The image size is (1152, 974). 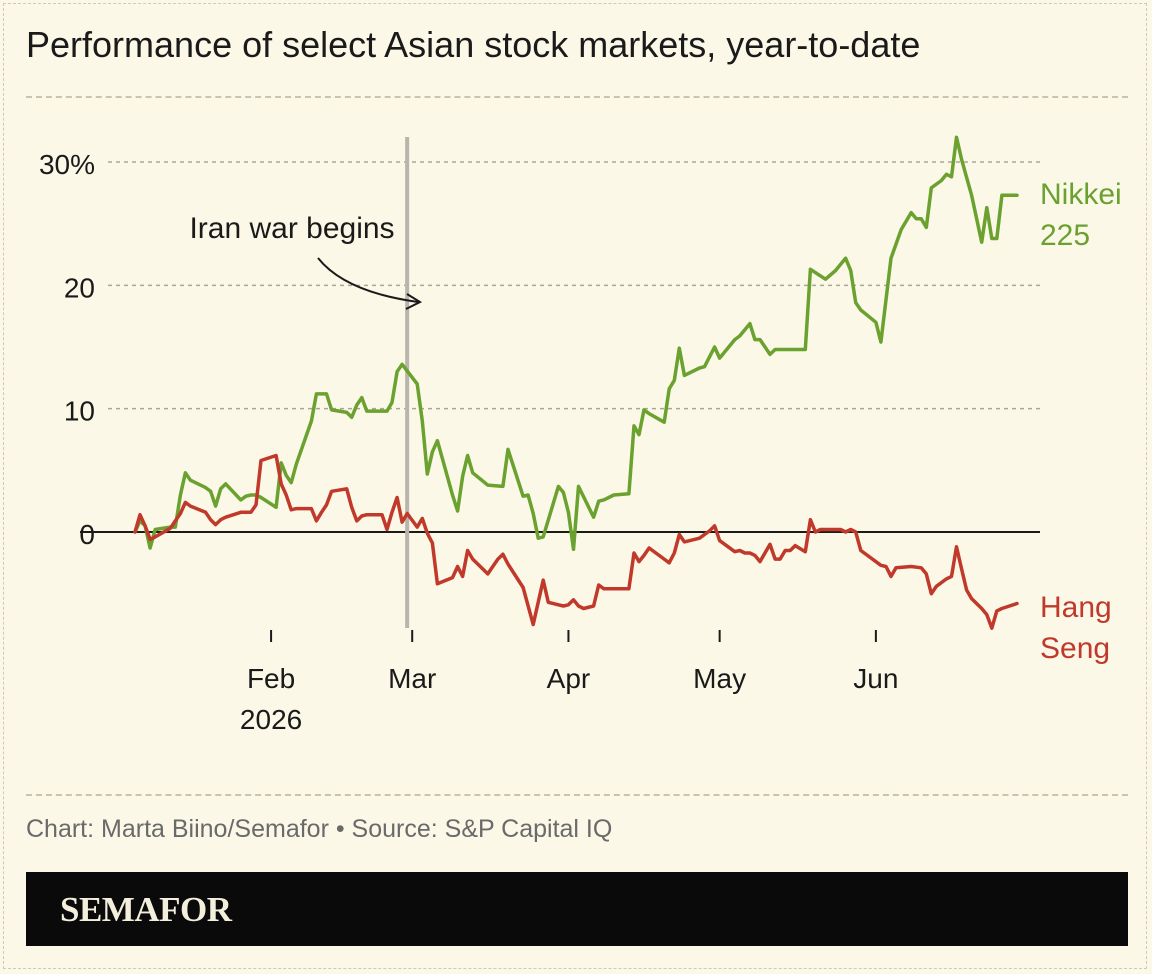 What do you see at coordinates (1076, 607) in the screenshot?
I see `series-label: Hang` at bounding box center [1076, 607].